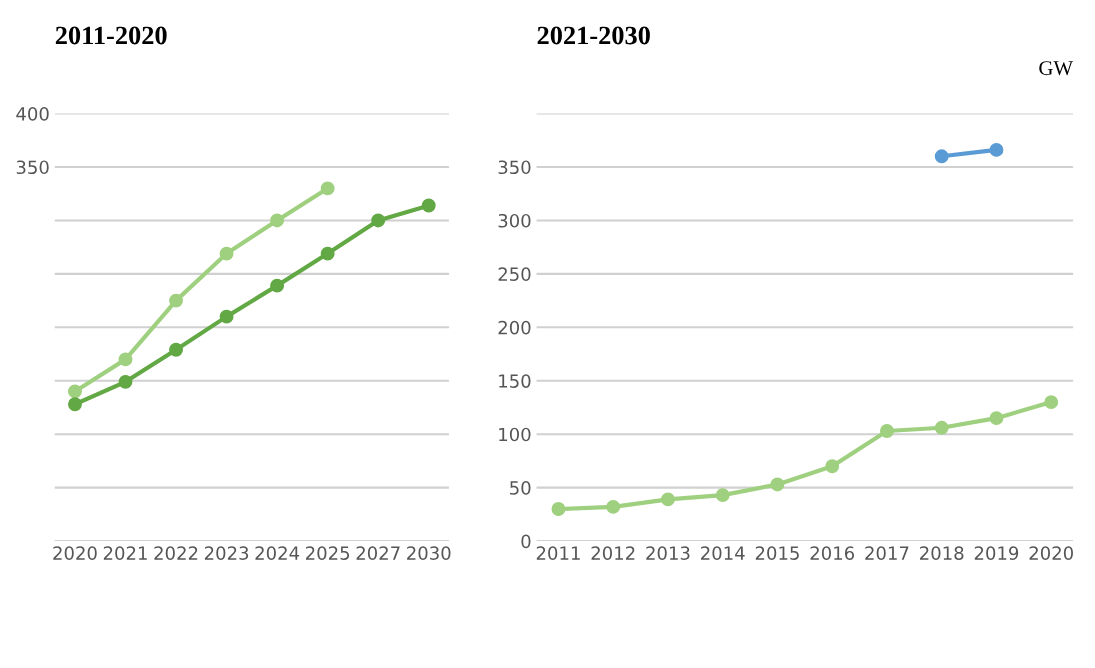 The height and width of the screenshot is (668, 1095). Describe the element at coordinates (514, 220) in the screenshot. I see `y-tick-label: 300` at that location.